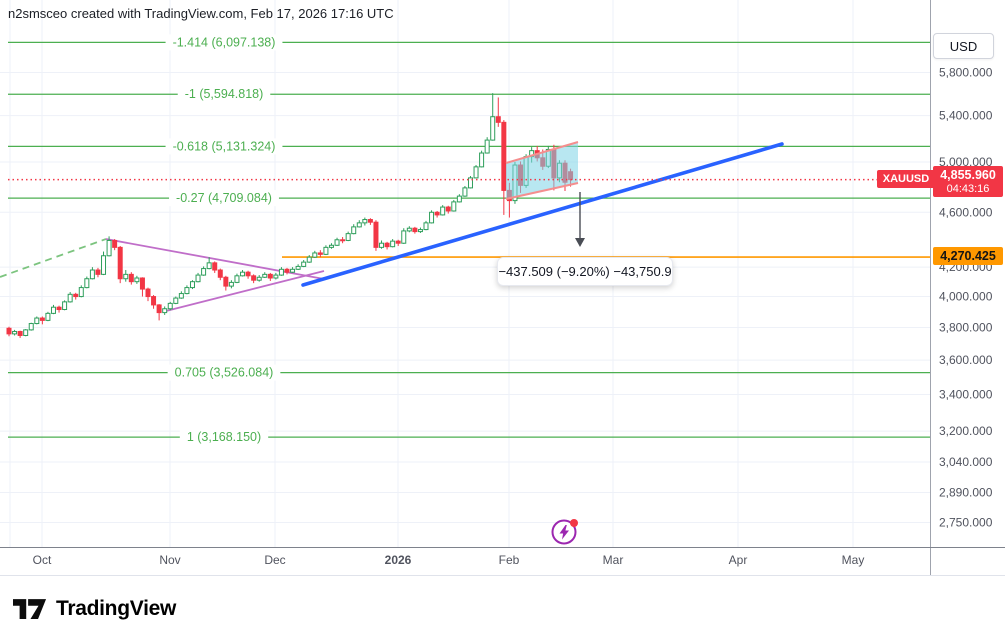  What do you see at coordinates (966, 297) in the screenshot?
I see `price-tick-label: 4,000.000` at bounding box center [966, 297].